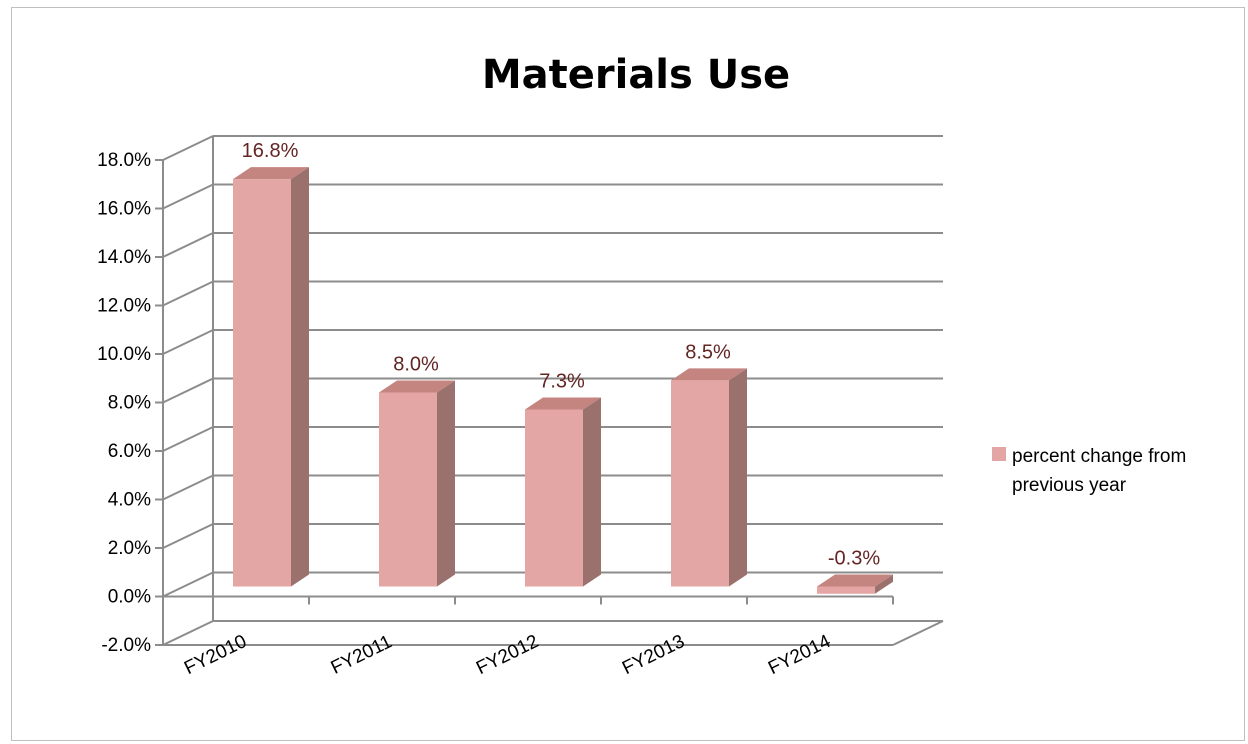 This screenshot has height=744, width=1248. I want to click on y-tick-label: 16.0%, so click(124, 209).